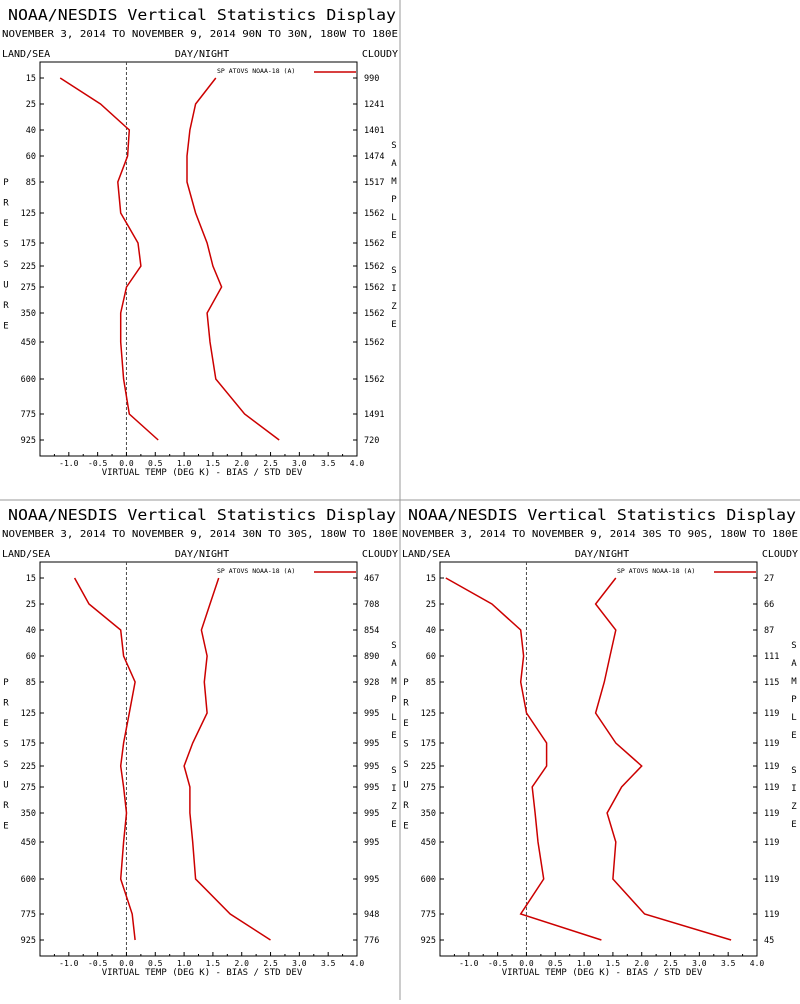 The width and height of the screenshot is (800, 1004). Describe the element at coordinates (371, 605) in the screenshot. I see `sample-size-label: 708` at that location.